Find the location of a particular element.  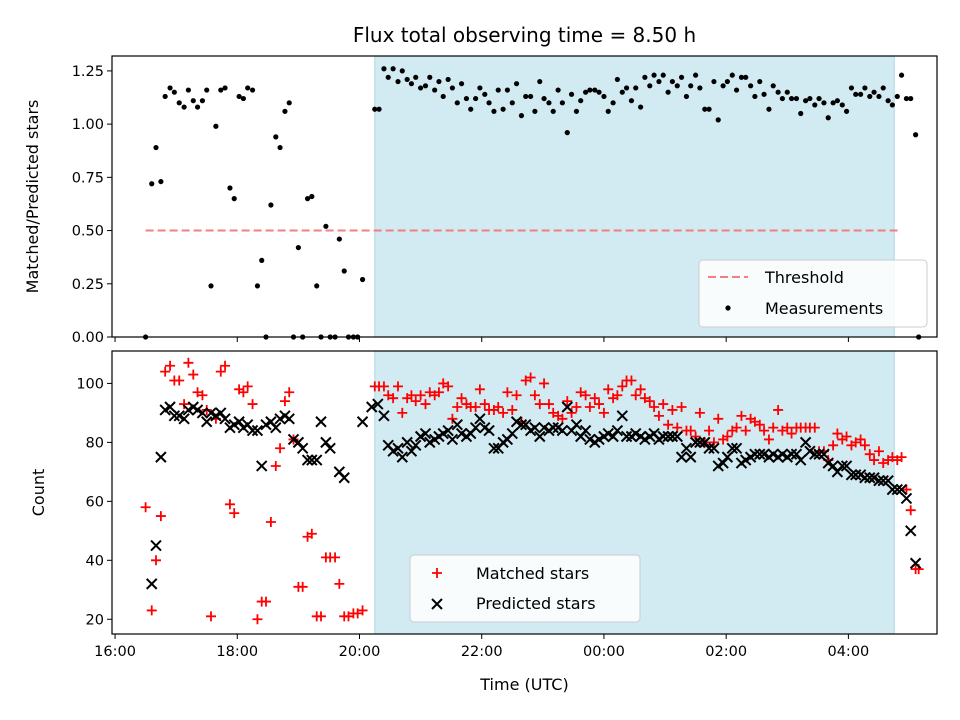

legend-measurements-label: Measurements is located at coordinates (824, 308).